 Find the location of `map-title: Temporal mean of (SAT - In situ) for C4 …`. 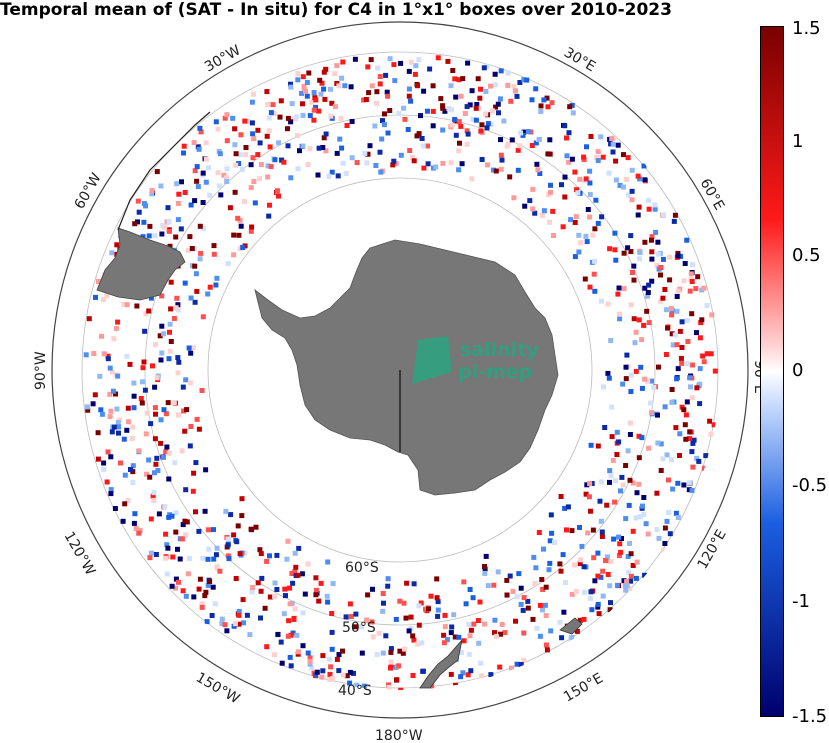

map-title: Temporal mean of (SAT - In situ) for C4 … is located at coordinates (336, 10).